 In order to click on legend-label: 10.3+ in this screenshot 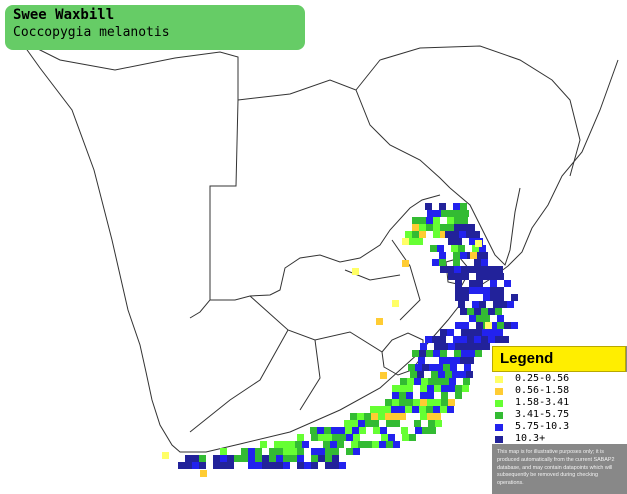, I will do `click(530, 438)`.